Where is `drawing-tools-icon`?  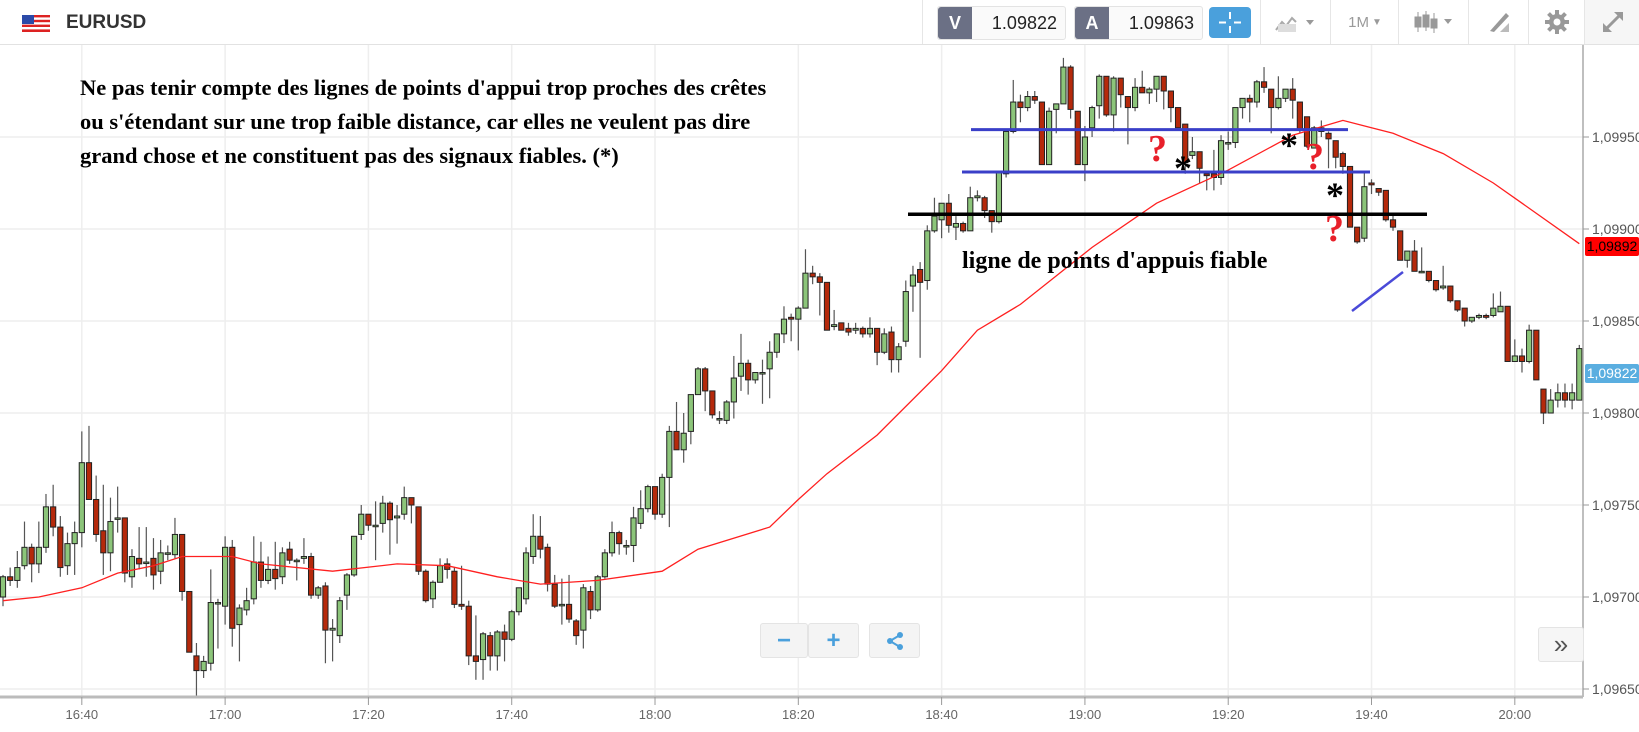 drawing-tools-icon is located at coordinates (1499, 22).